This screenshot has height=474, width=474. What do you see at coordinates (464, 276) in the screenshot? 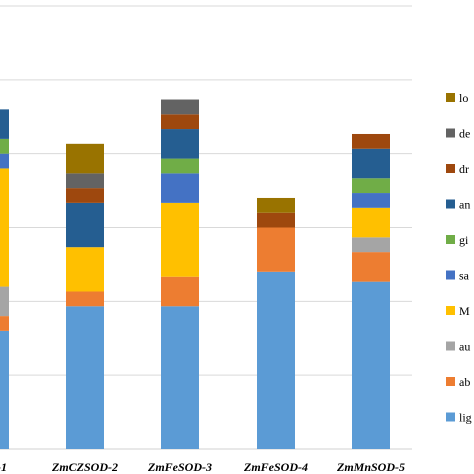
I see `legend-label-sa: sa` at bounding box center [464, 276].